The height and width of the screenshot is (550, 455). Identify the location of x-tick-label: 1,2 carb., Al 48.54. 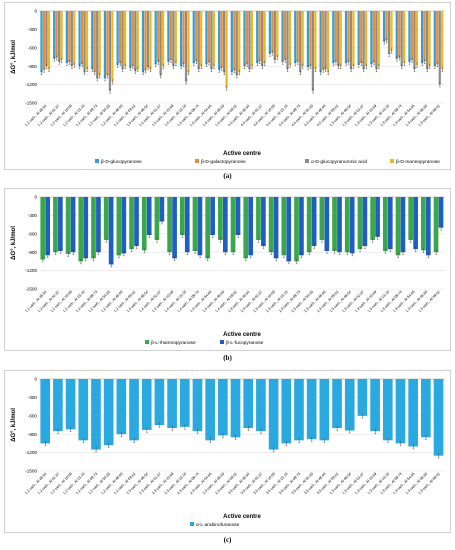
(35, 115).